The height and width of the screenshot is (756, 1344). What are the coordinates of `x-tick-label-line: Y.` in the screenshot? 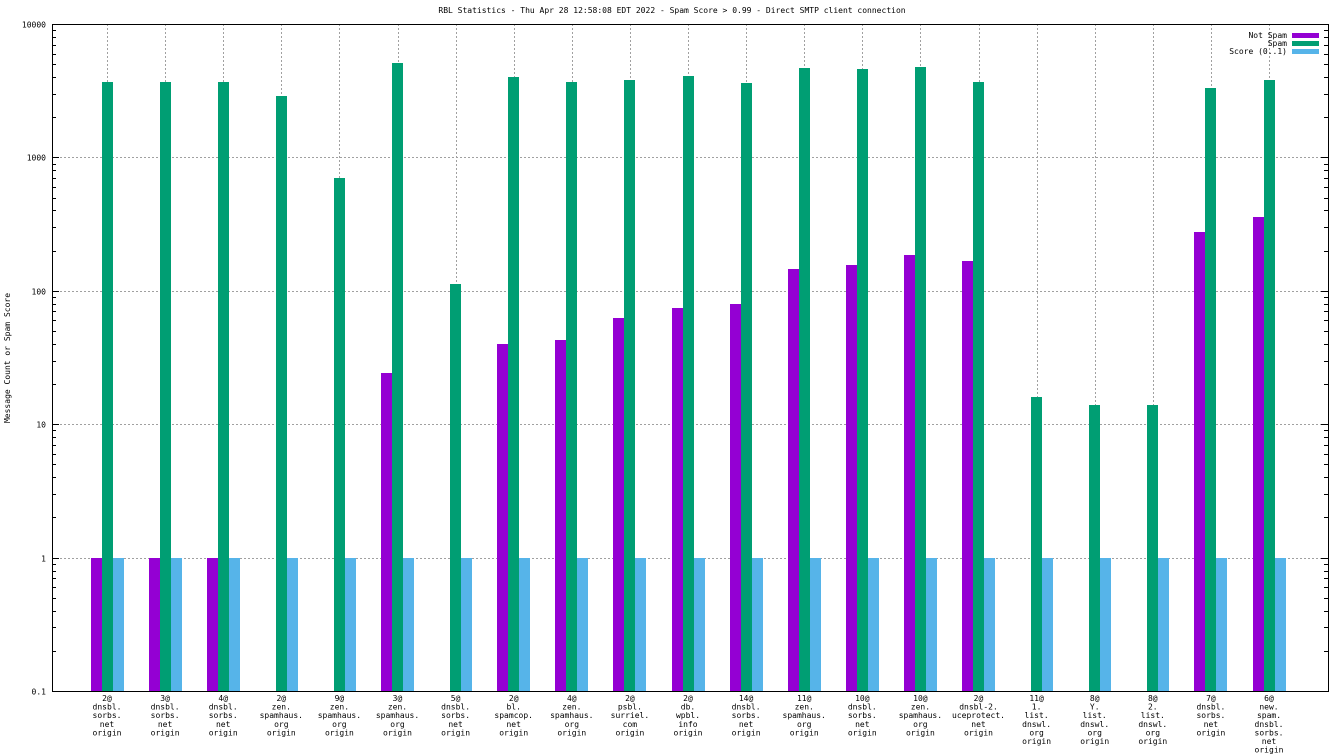 It's located at (1095, 707).